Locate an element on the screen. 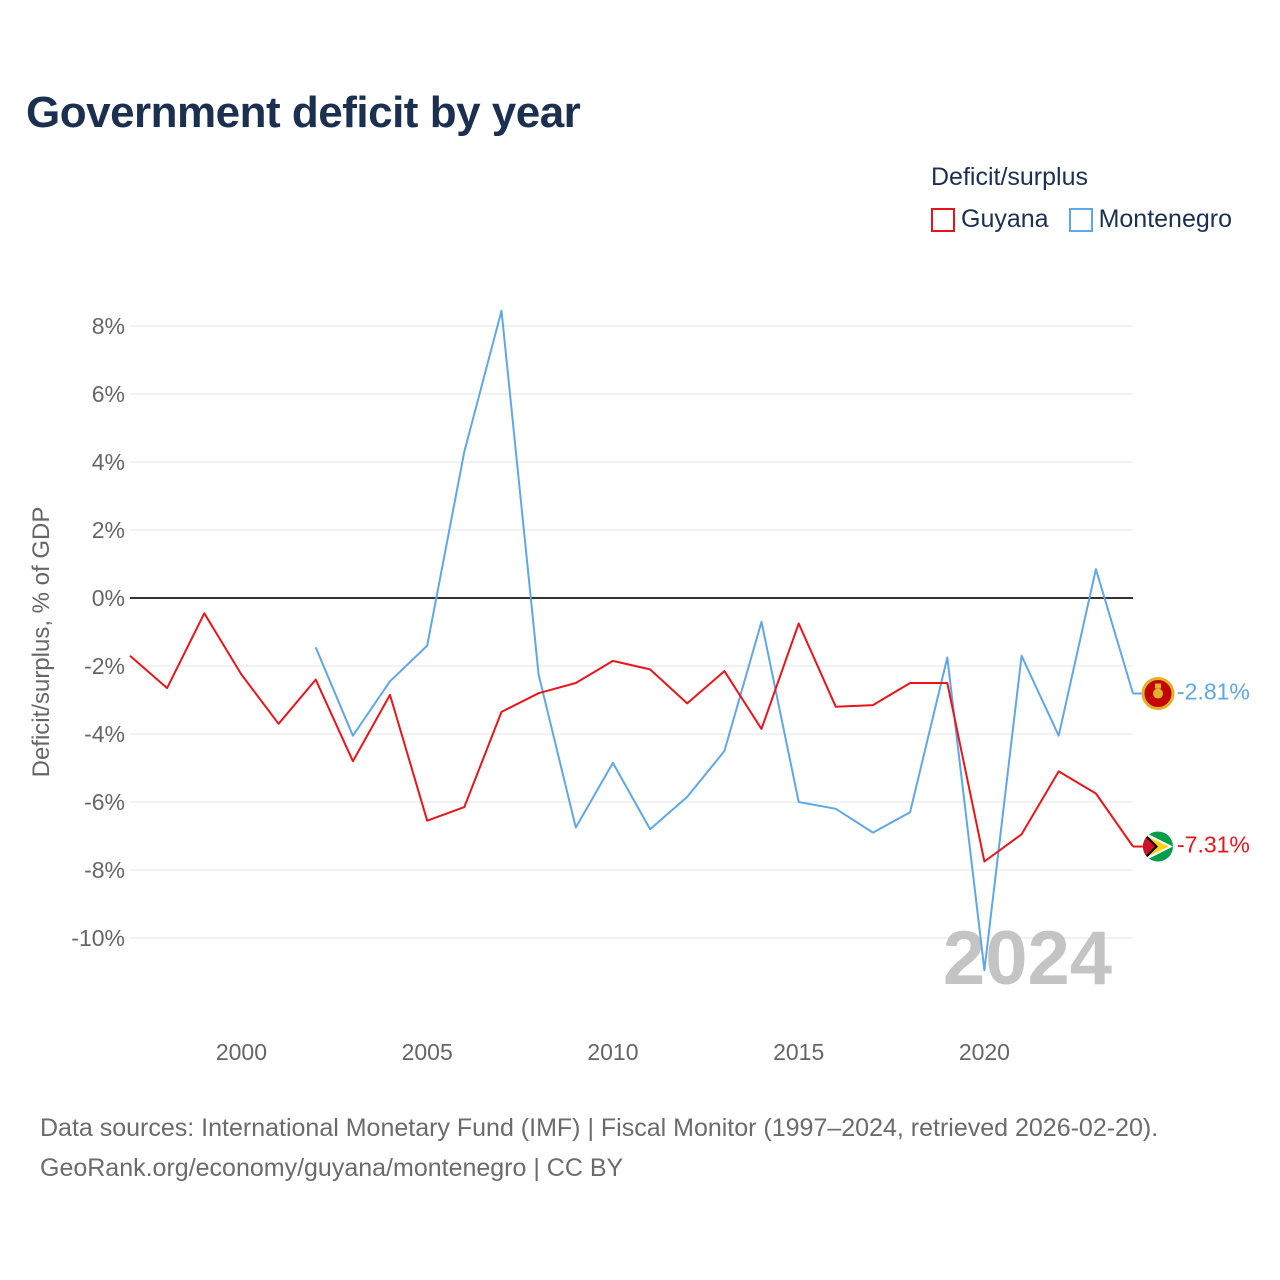  y-tick-label: 0% is located at coordinates (108, 598).